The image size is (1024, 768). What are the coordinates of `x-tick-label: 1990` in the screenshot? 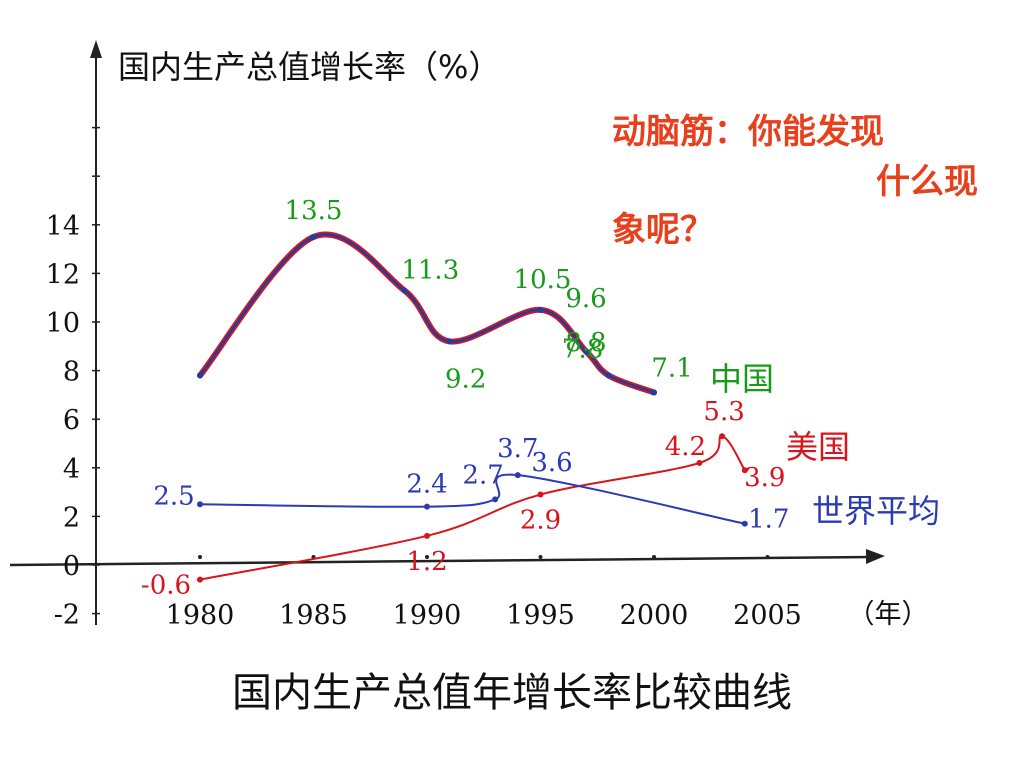 It's located at (427, 615).